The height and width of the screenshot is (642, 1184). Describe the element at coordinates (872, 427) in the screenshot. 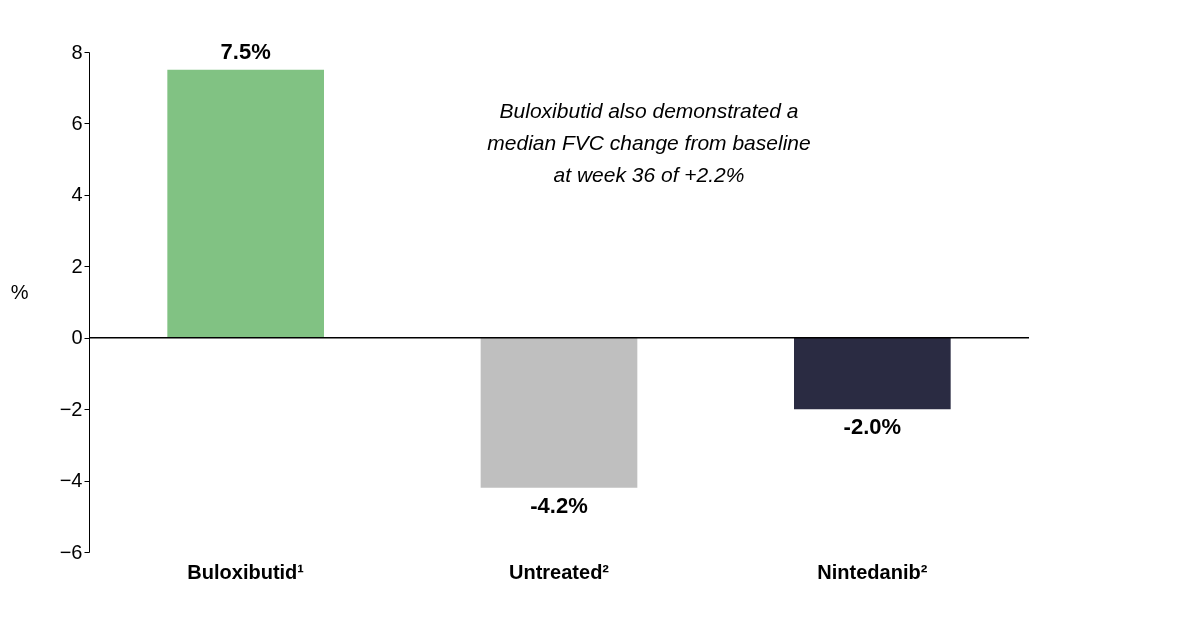

I see `data-label: -2.0%` at that location.